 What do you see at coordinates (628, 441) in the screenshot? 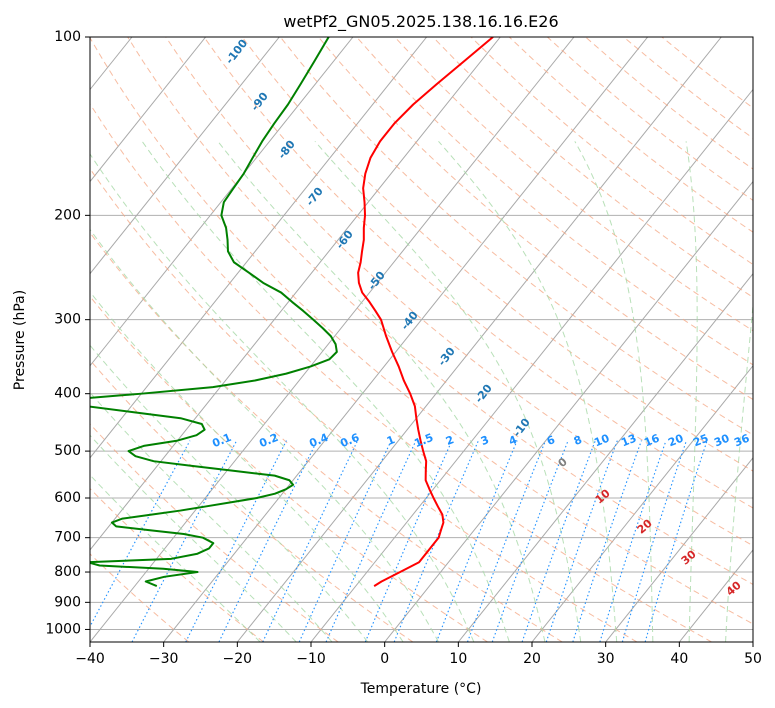
I see `mixing-ratio-label: 13` at bounding box center [628, 441].